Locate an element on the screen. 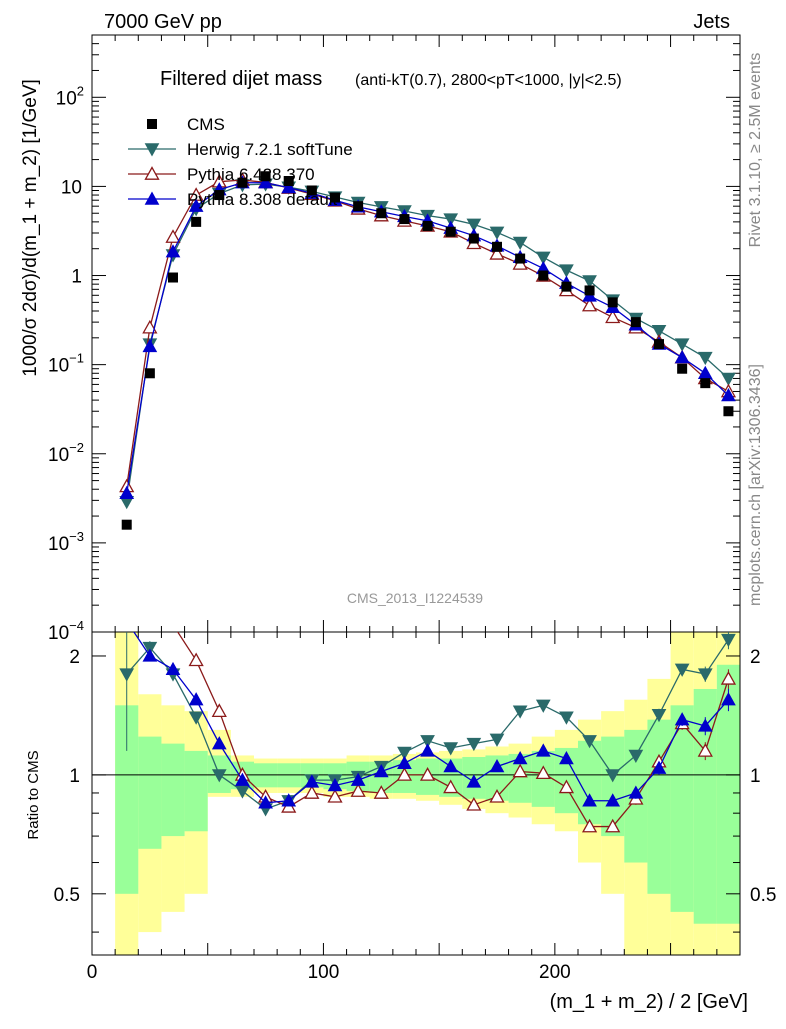 The height and width of the screenshot is (1029, 786). y-tick-label: 10⁻¹ is located at coordinates (66, 364).